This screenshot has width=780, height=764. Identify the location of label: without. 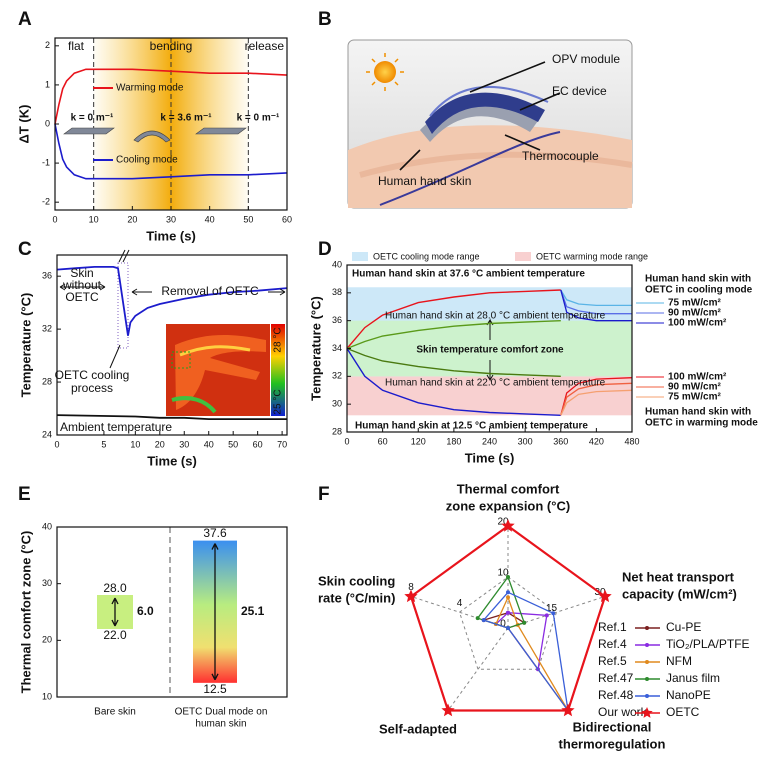
(82, 285).